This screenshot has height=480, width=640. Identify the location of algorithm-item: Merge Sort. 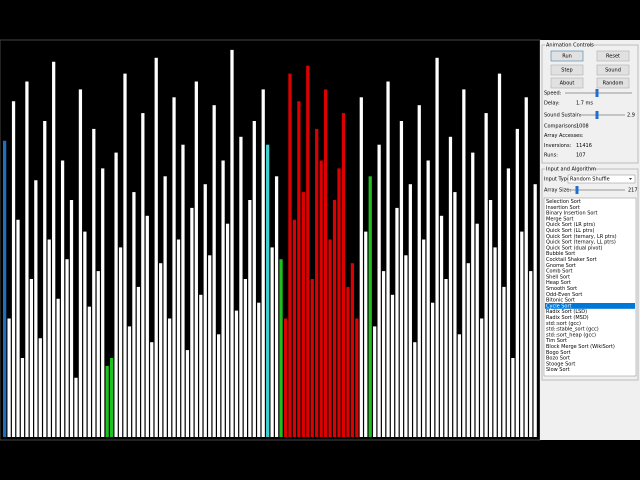
(559, 219).